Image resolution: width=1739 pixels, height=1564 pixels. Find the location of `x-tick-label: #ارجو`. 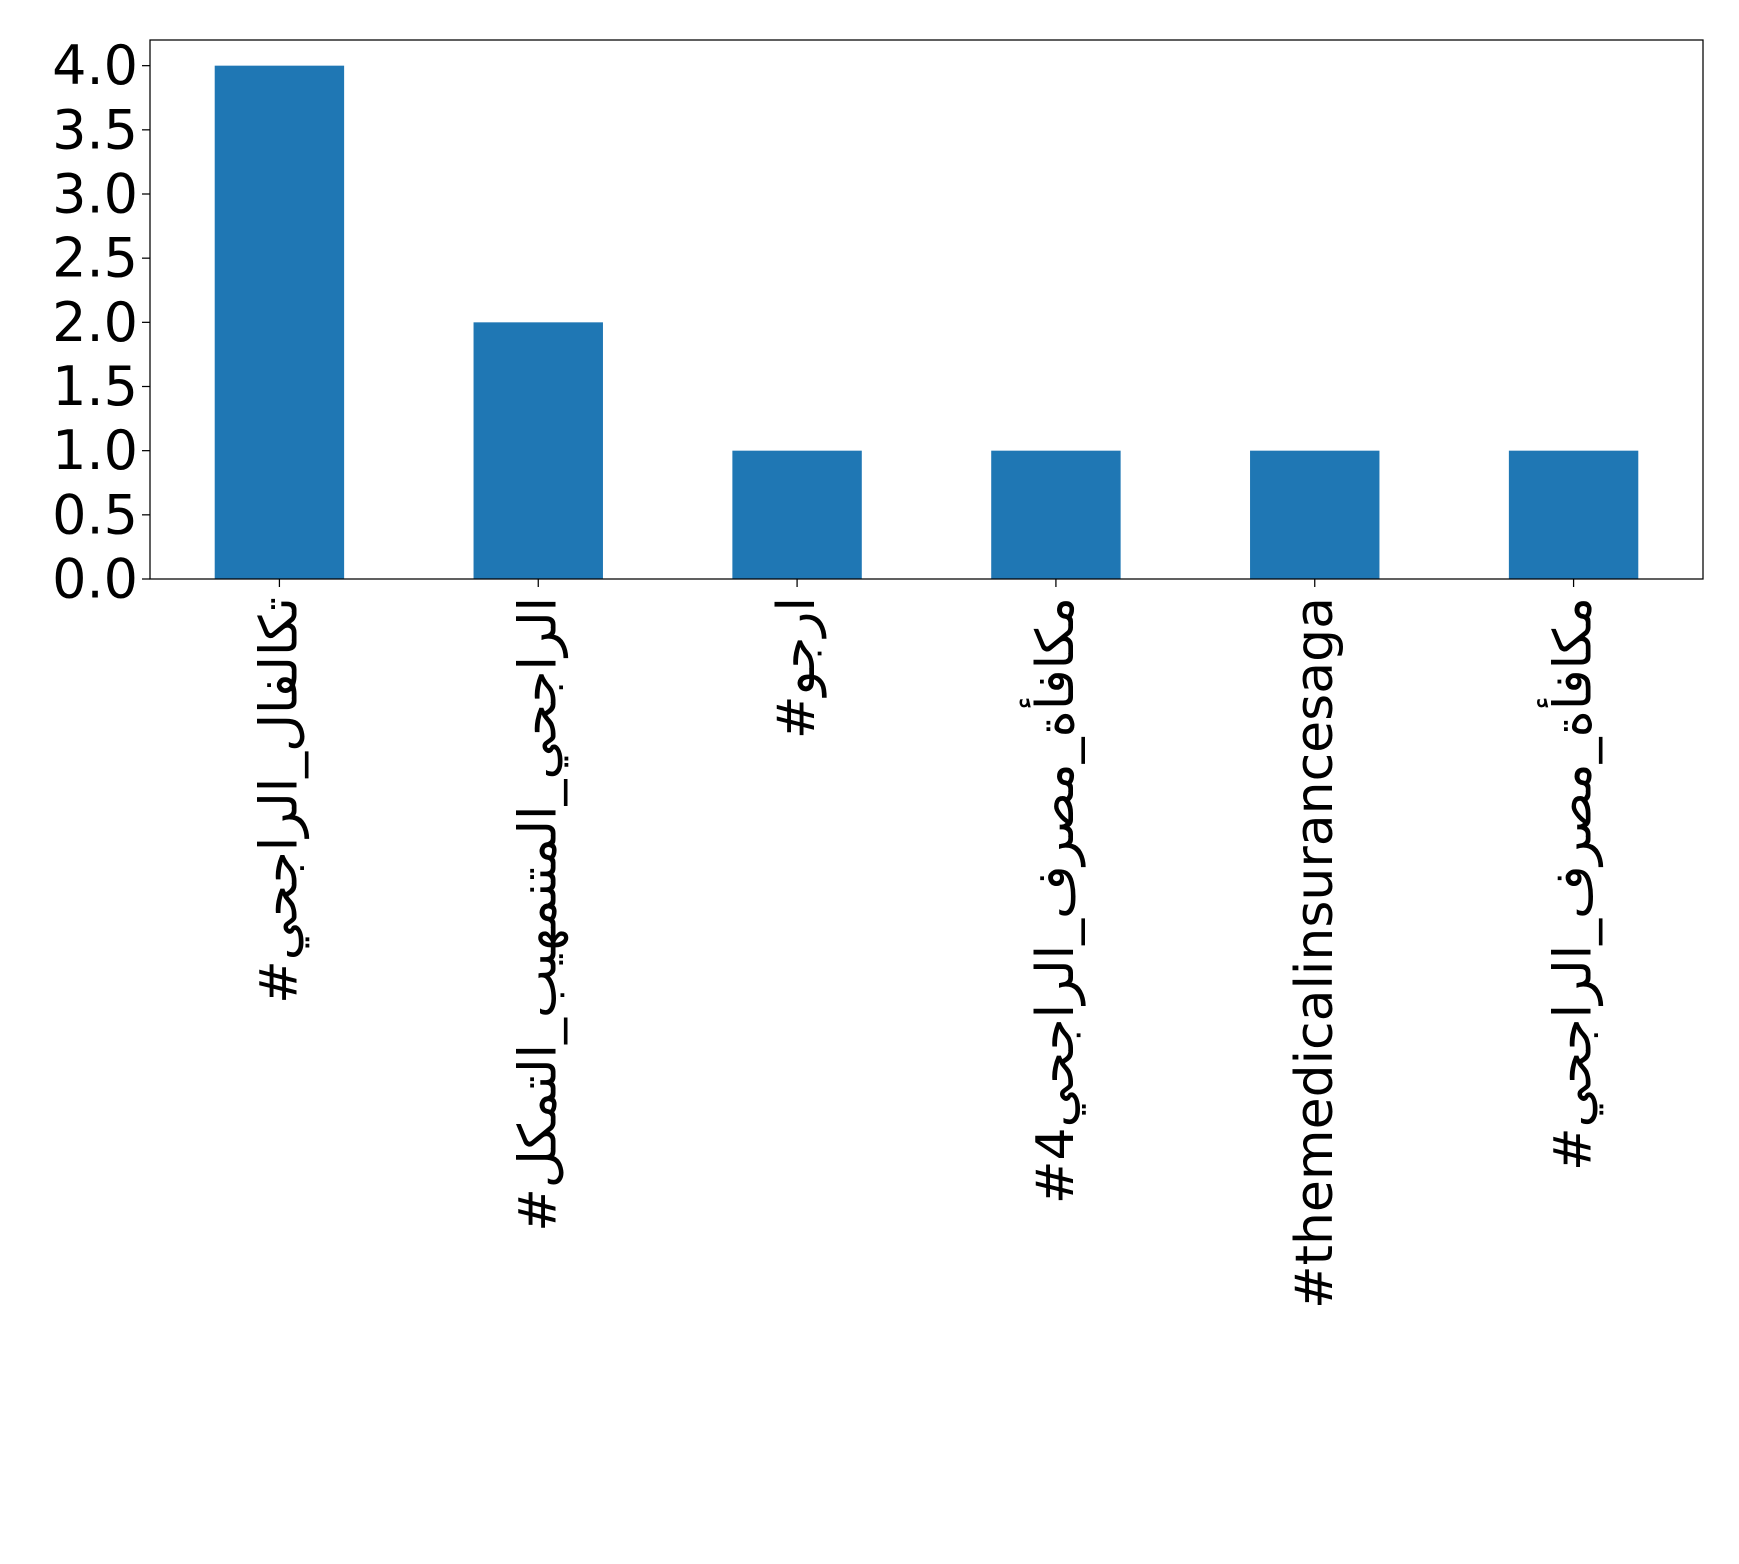

x-tick-label: #ارجو is located at coordinates (797, 668).